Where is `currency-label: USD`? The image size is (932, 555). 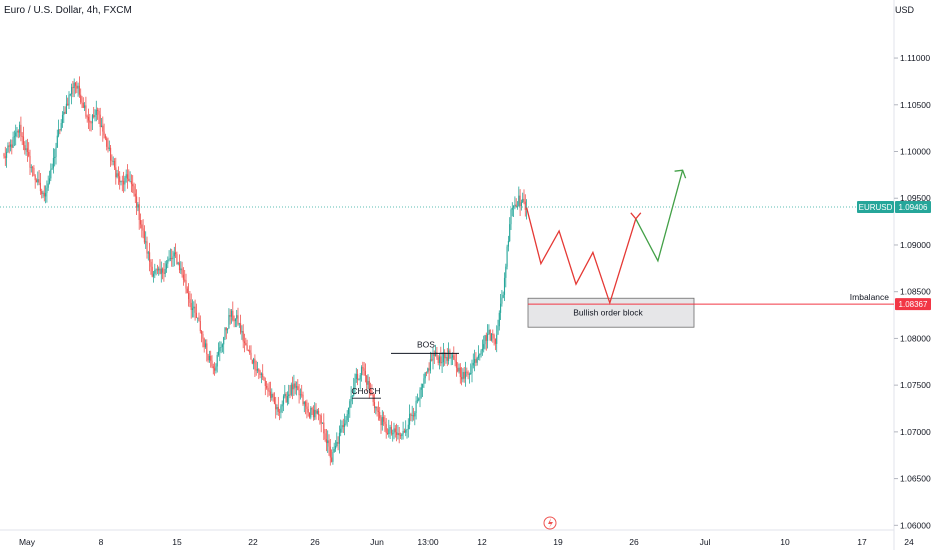 currency-label: USD is located at coordinates (904, 10).